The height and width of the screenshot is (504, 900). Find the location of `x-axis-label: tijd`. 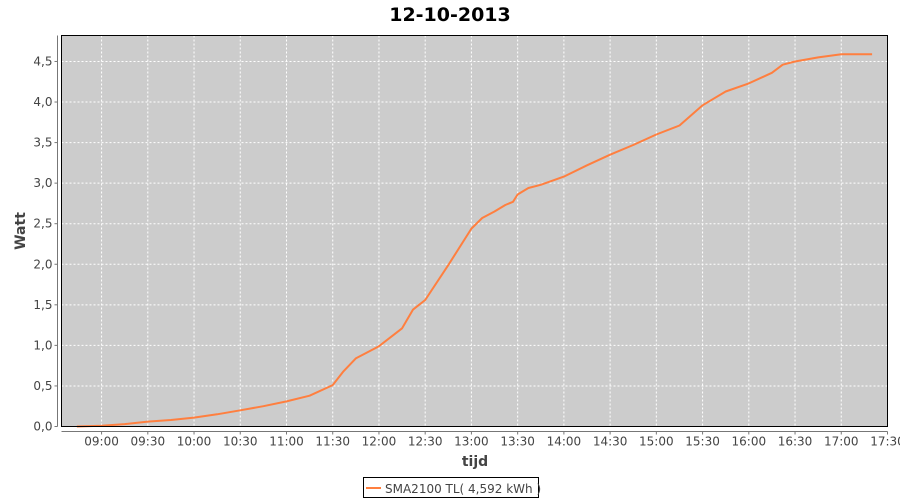

x-axis-label: tijd is located at coordinates (475, 462).